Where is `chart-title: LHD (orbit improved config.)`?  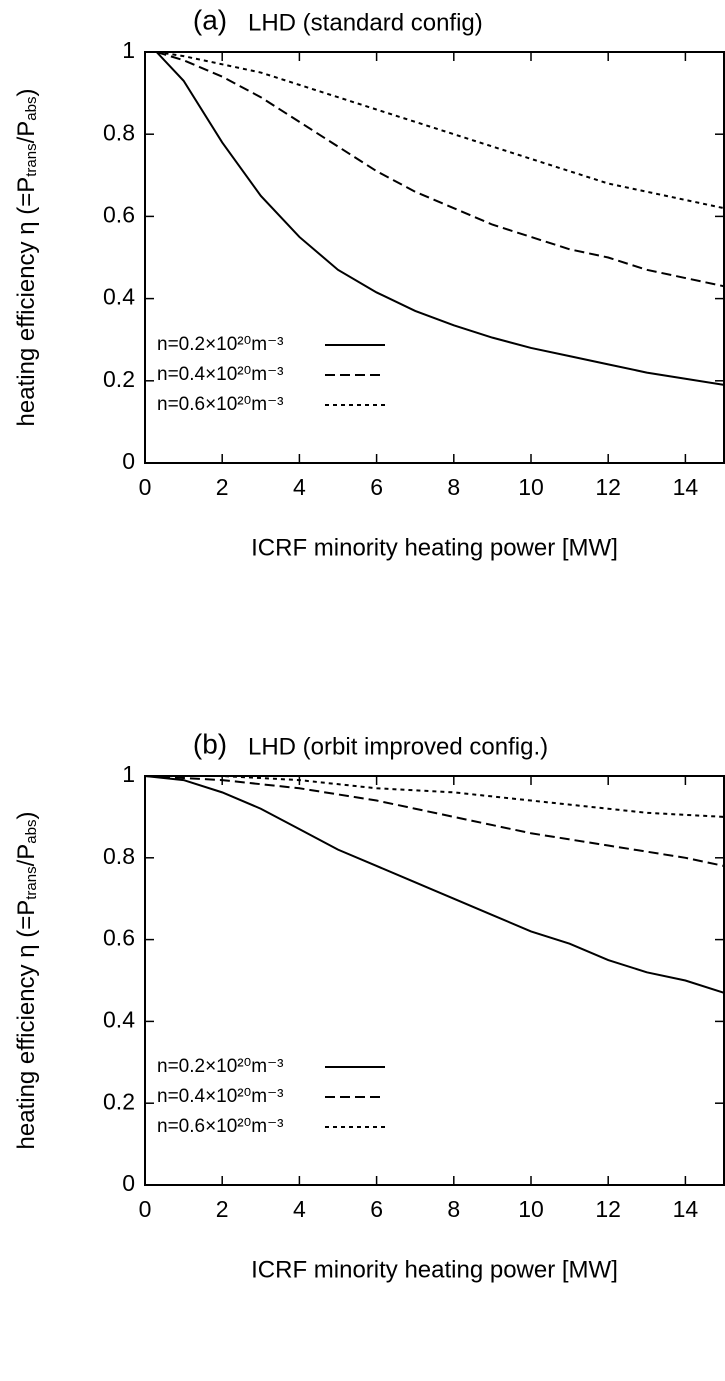
chart-title: LHD (orbit improved config.) is located at coordinates (398, 746).